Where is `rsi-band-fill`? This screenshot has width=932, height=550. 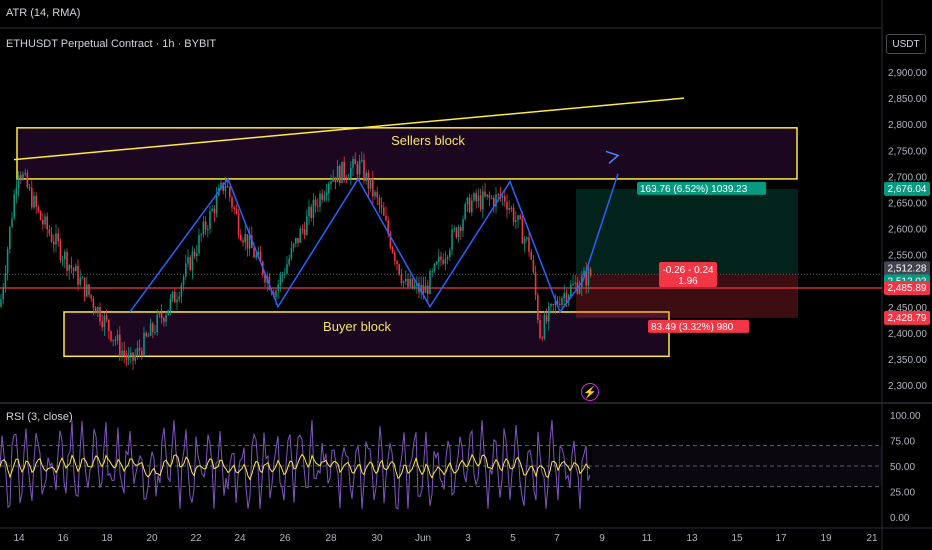
rsi-band-fill is located at coordinates (737, 466).